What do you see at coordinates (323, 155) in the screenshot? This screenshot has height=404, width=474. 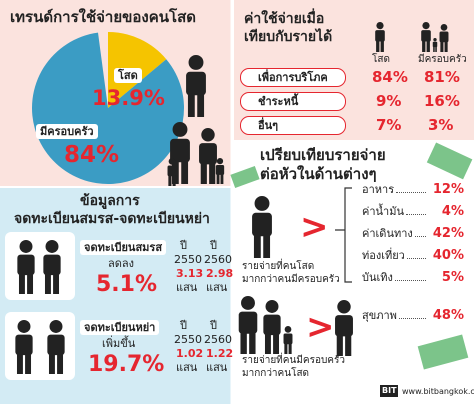 I see `title: เปรียบเทียบรายจ่าย` at bounding box center [323, 155].